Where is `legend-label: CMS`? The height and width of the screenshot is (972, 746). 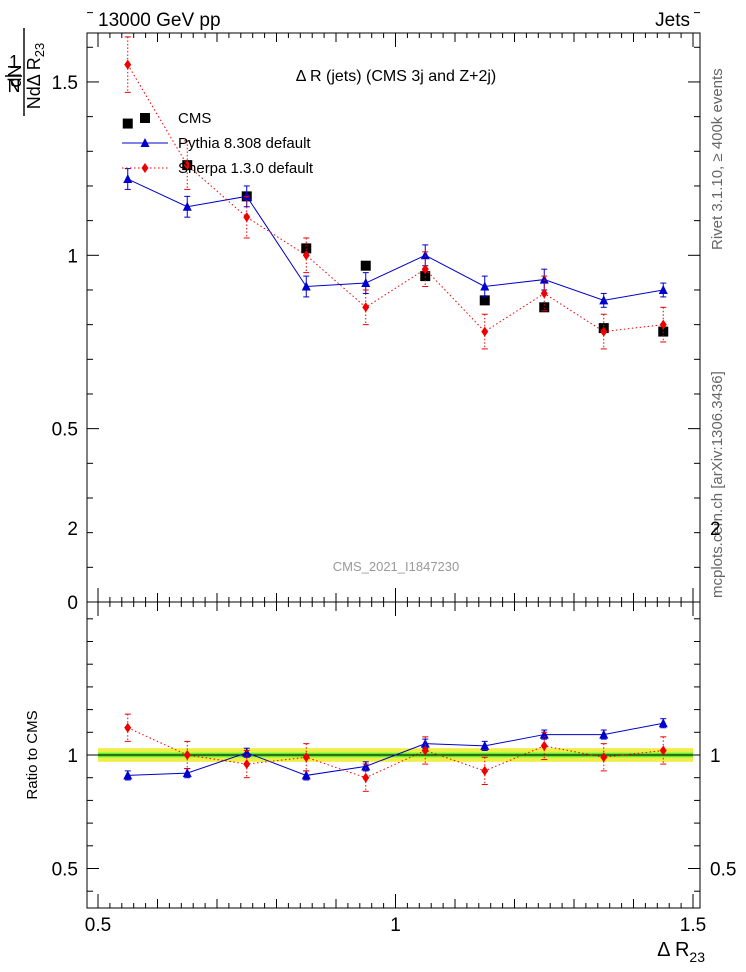
legend-label: CMS is located at coordinates (194, 118).